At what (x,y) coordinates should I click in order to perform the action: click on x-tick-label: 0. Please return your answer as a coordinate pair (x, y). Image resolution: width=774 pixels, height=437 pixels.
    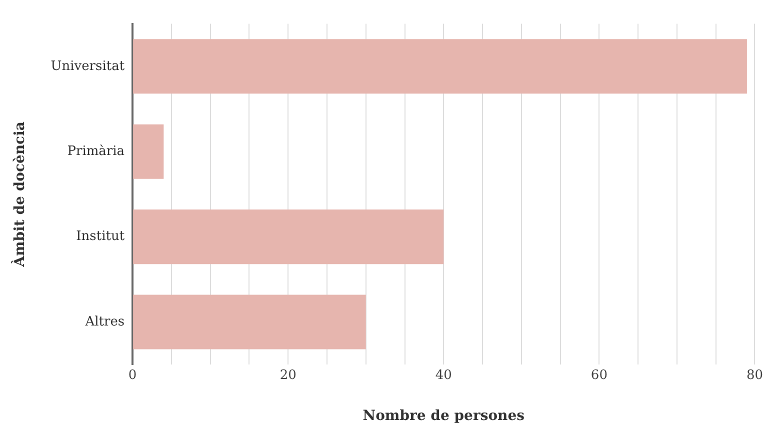
    Looking at the image, I should click on (132, 375).